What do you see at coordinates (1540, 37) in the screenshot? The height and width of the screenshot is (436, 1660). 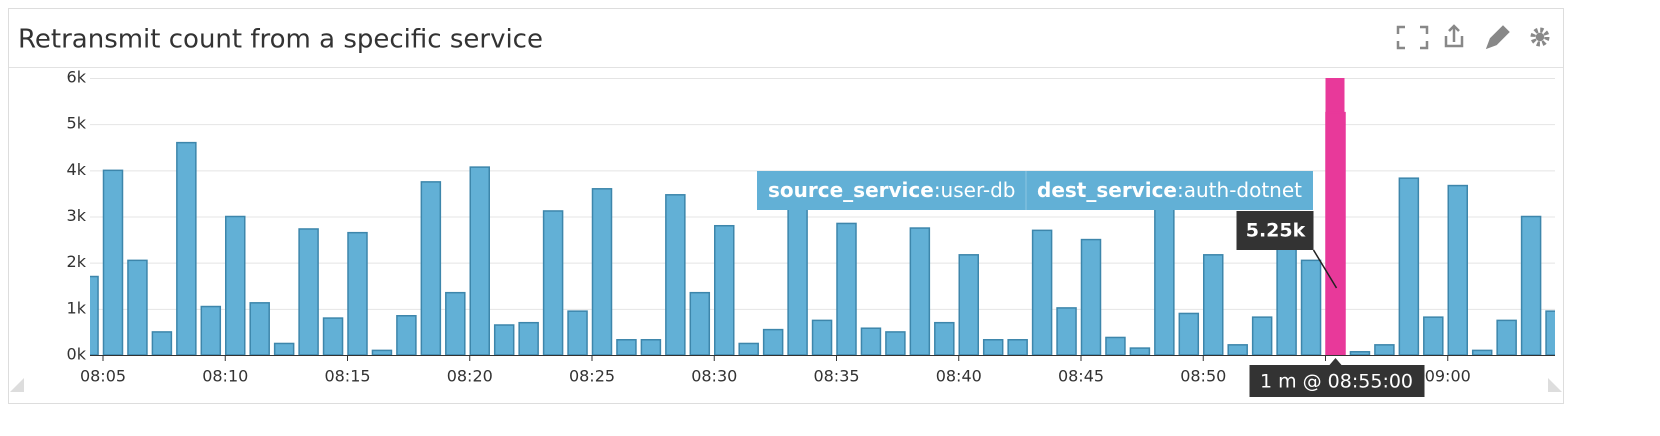 I see `settings-icon` at bounding box center [1540, 37].